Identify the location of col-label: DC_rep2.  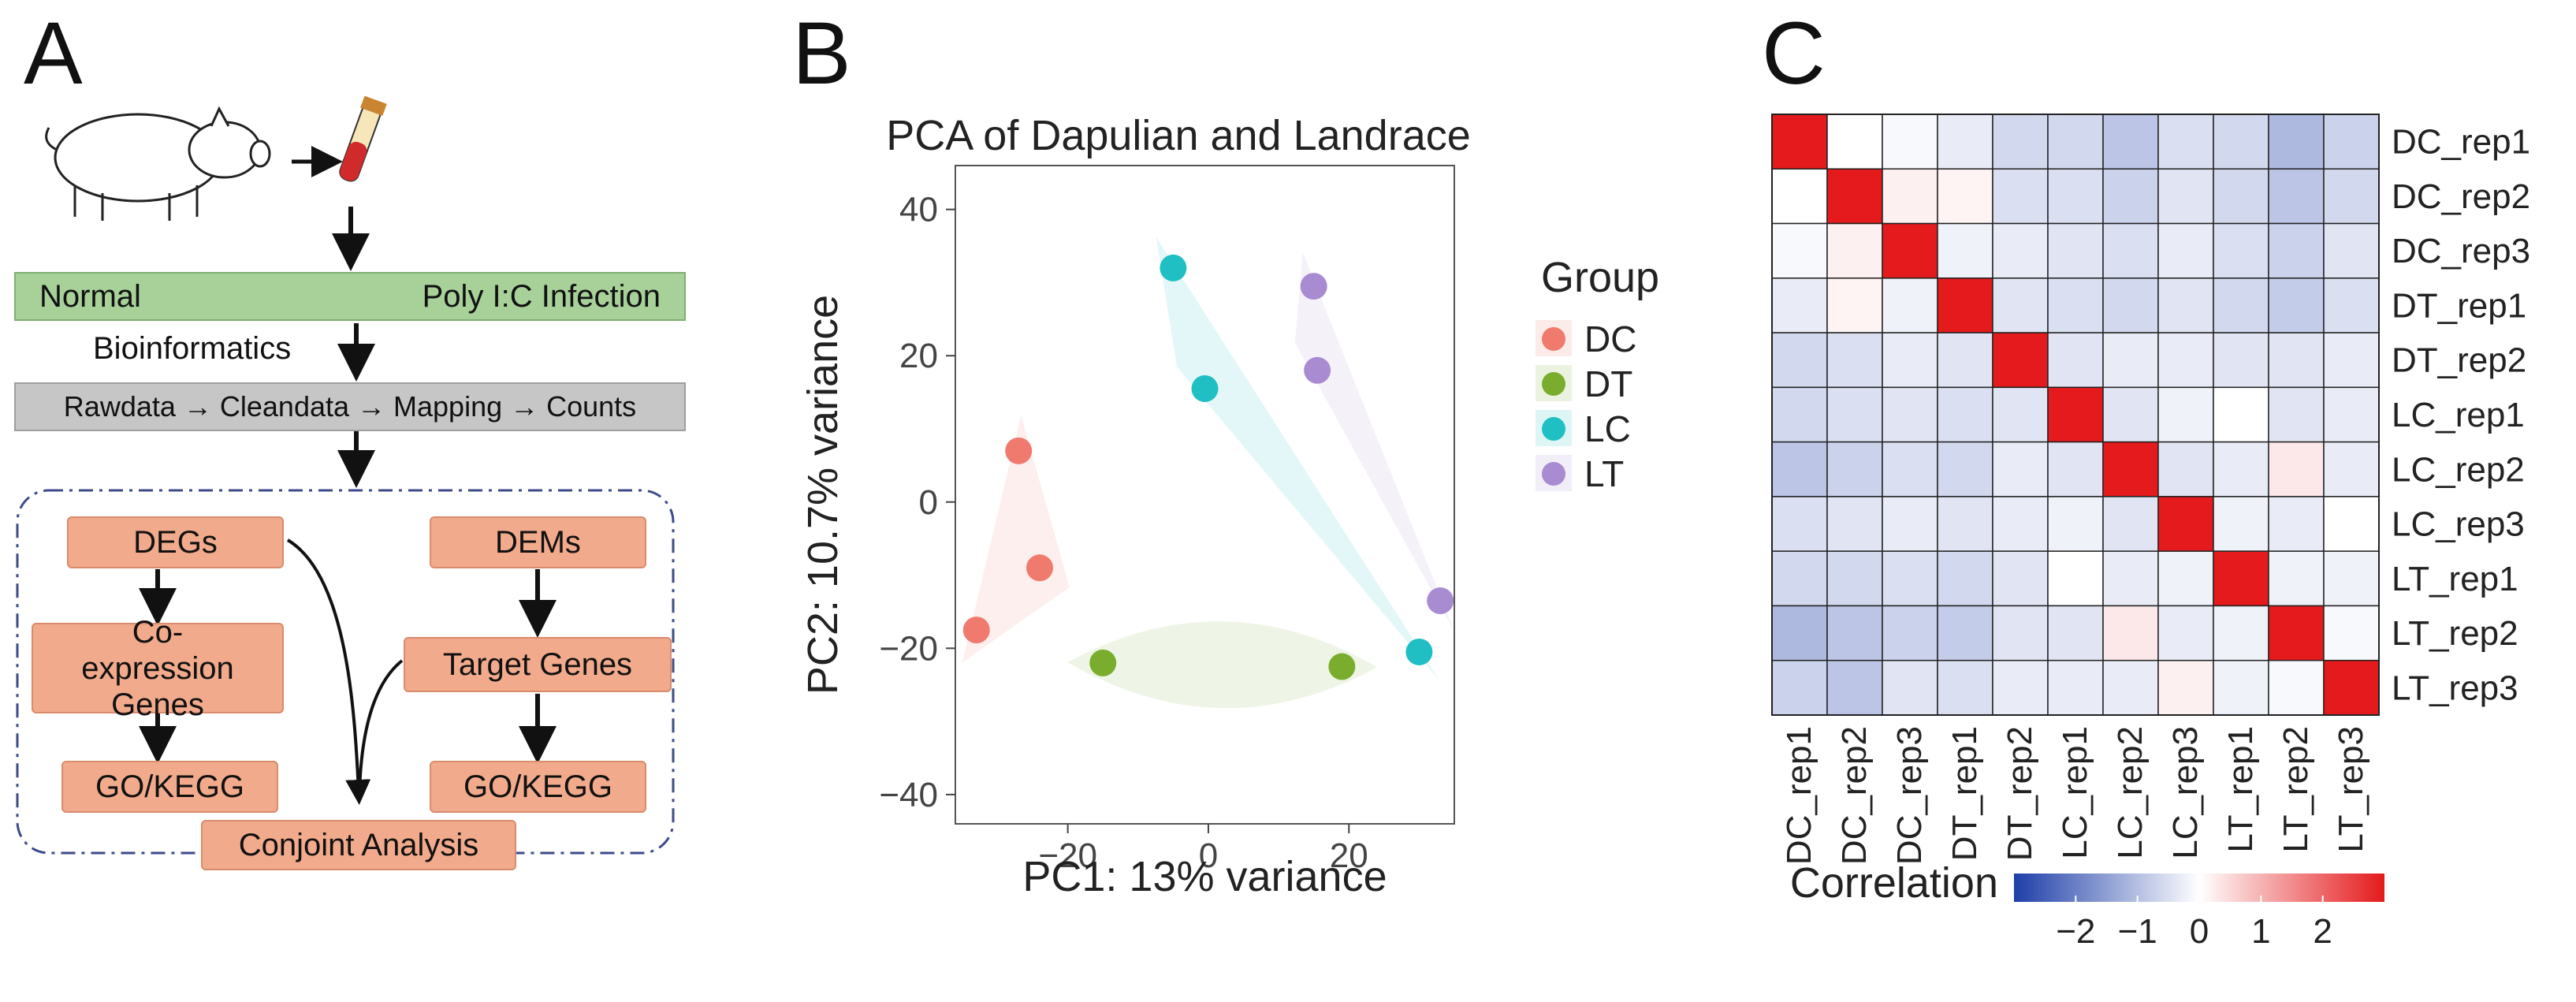
(1854, 795).